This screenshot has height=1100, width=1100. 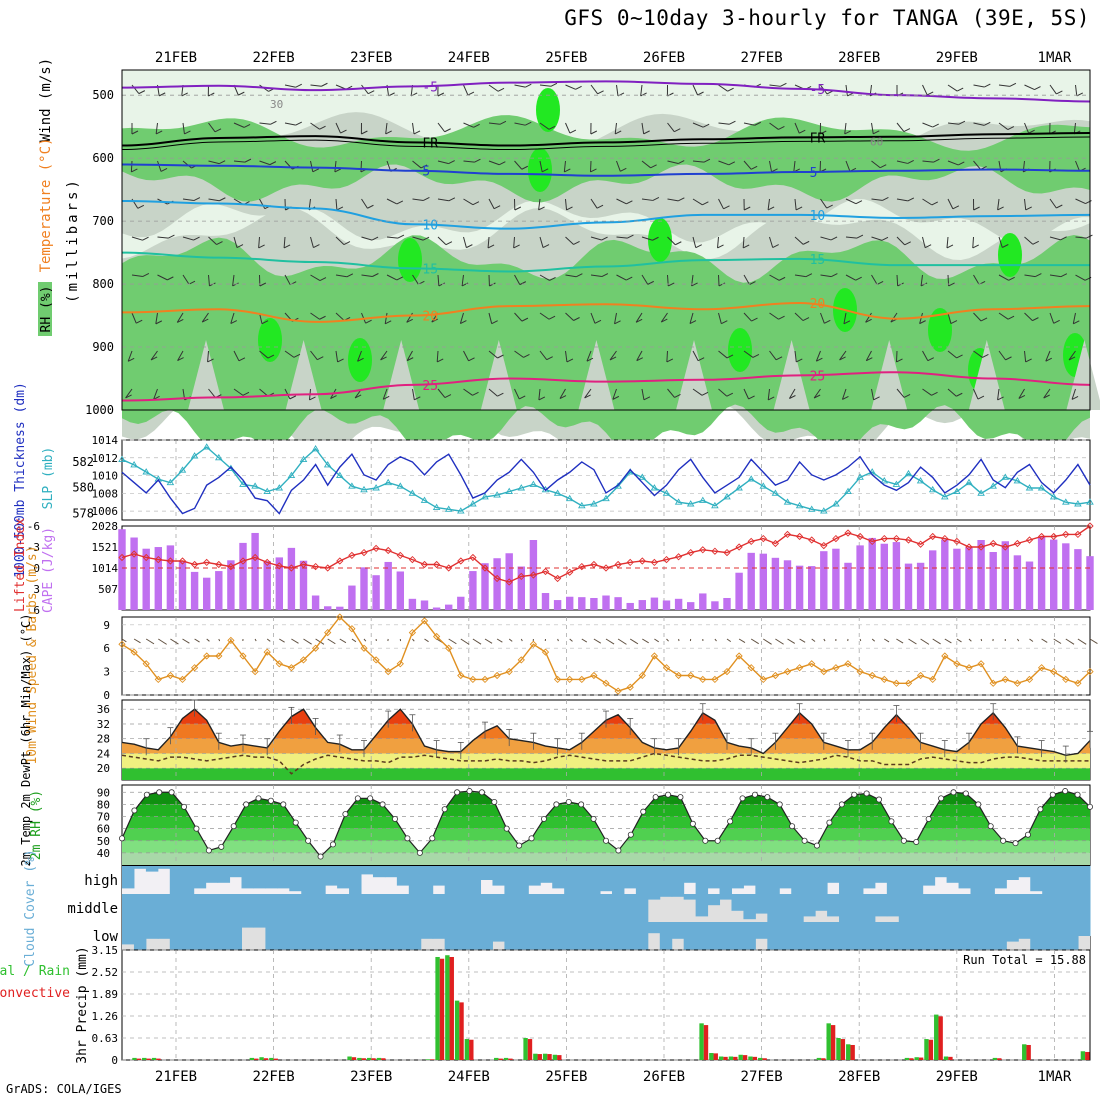 What do you see at coordinates (606, 484) in the screenshot?
I see `thickness-line` at bounding box center [606, 484].